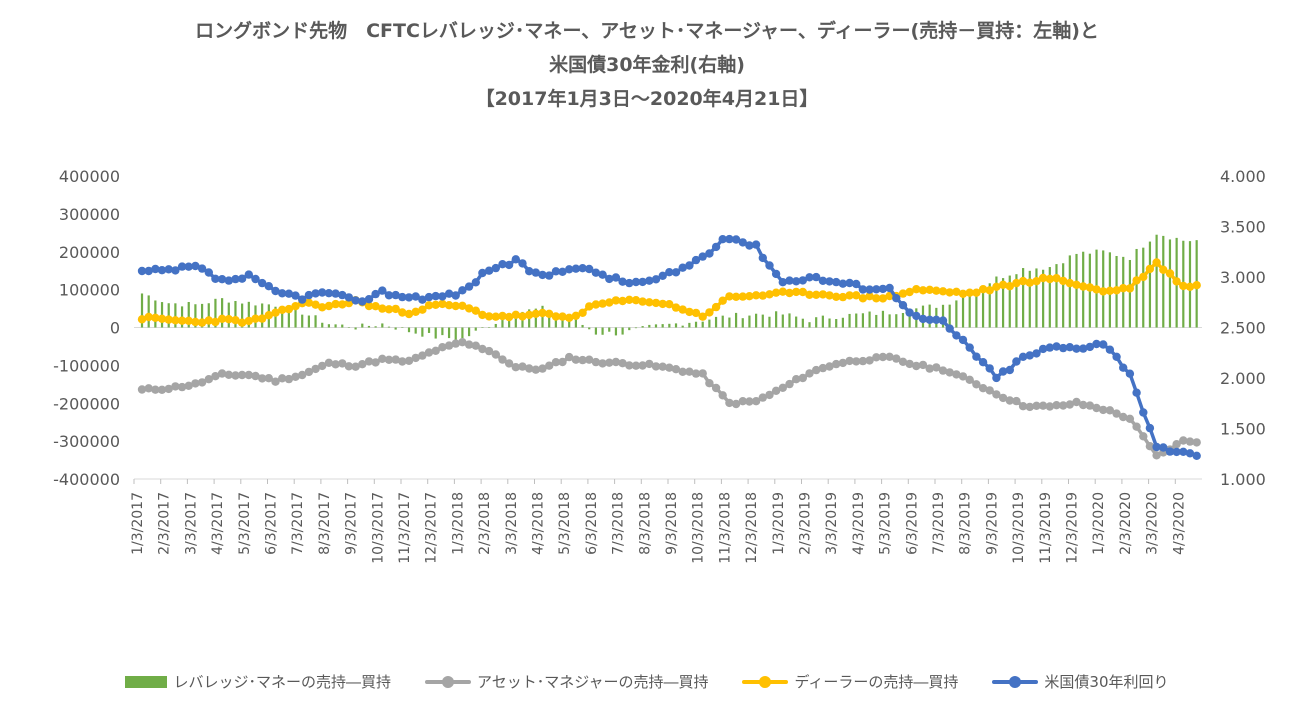 The width and height of the screenshot is (1294, 714). I want to click on legend-item-dealer: ディーラーの売持―買持, so click(850, 681).